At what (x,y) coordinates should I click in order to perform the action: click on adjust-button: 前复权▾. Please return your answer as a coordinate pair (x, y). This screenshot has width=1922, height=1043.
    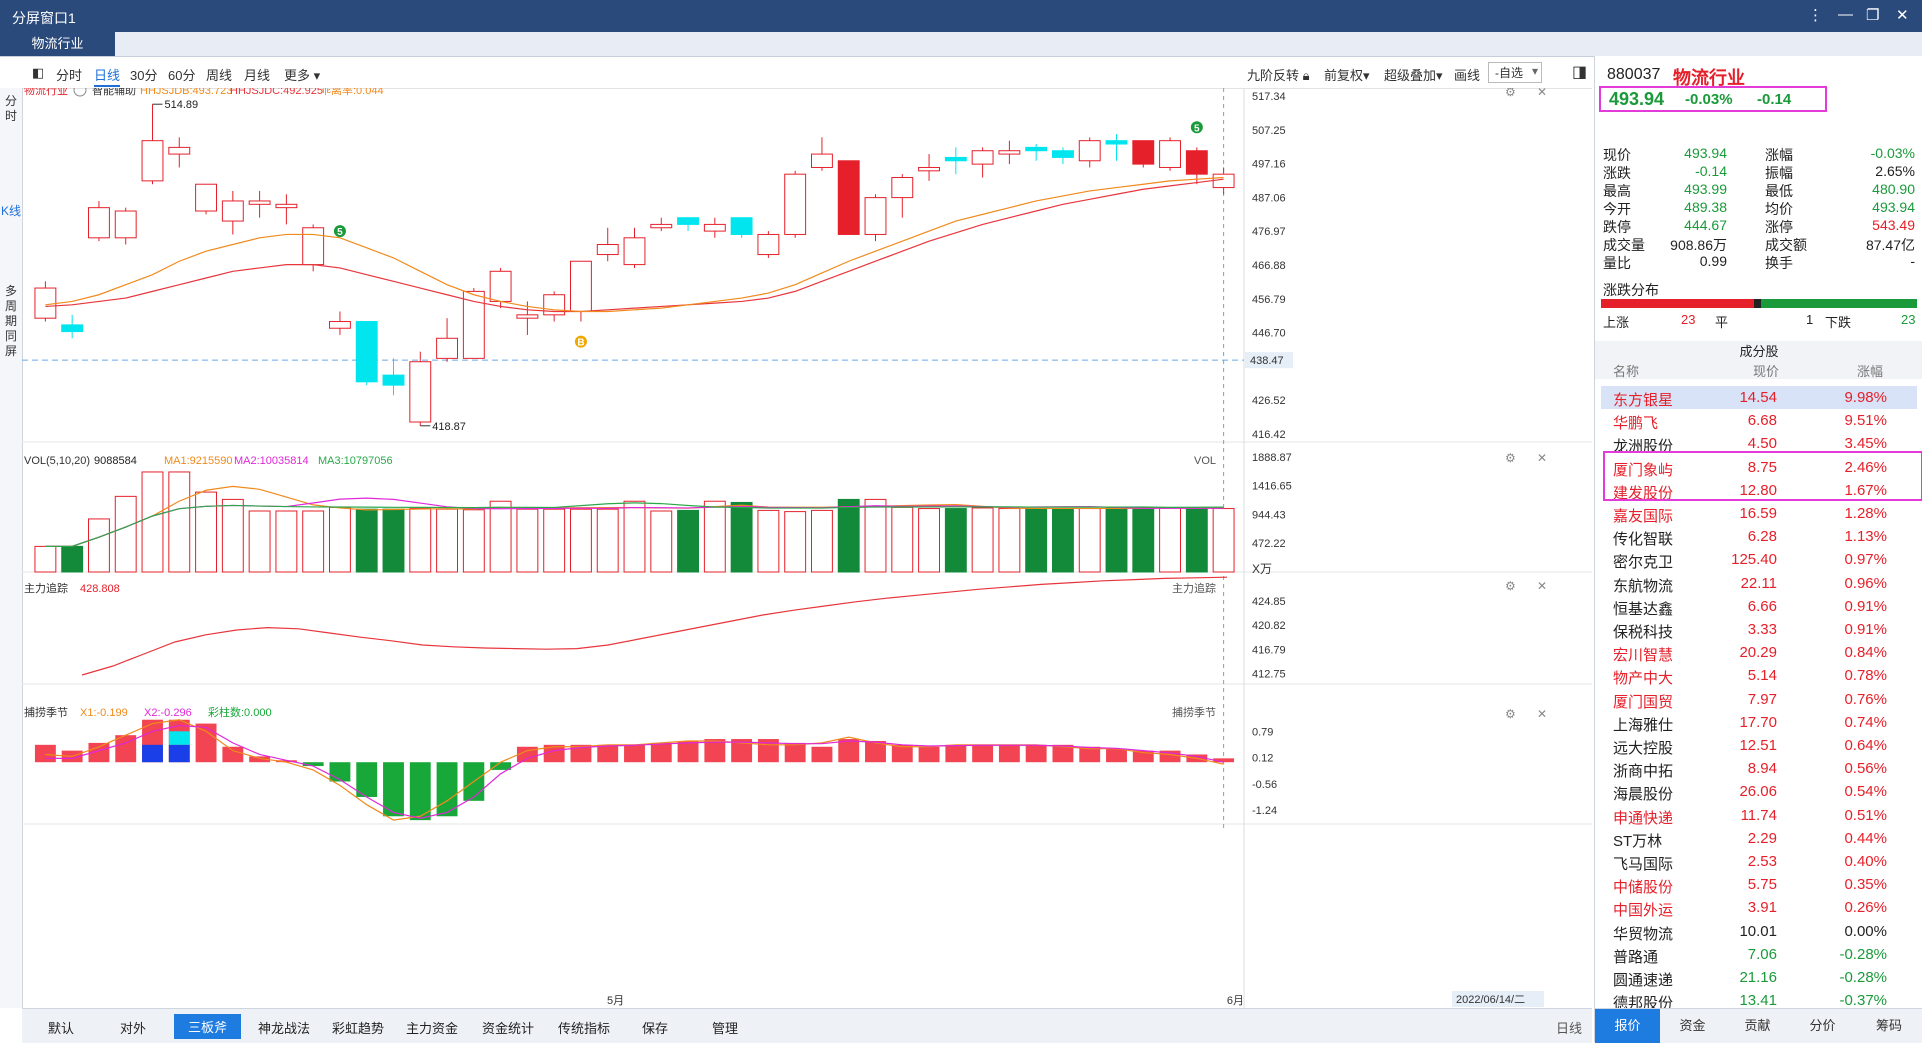
    Looking at the image, I should click on (1347, 74).